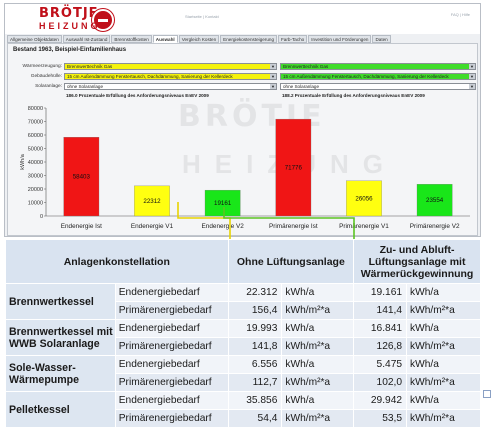 This screenshot has height=428, width=492. Describe the element at coordinates (35, 123) in the screenshot. I see `y-tick-label: 70000` at that location.